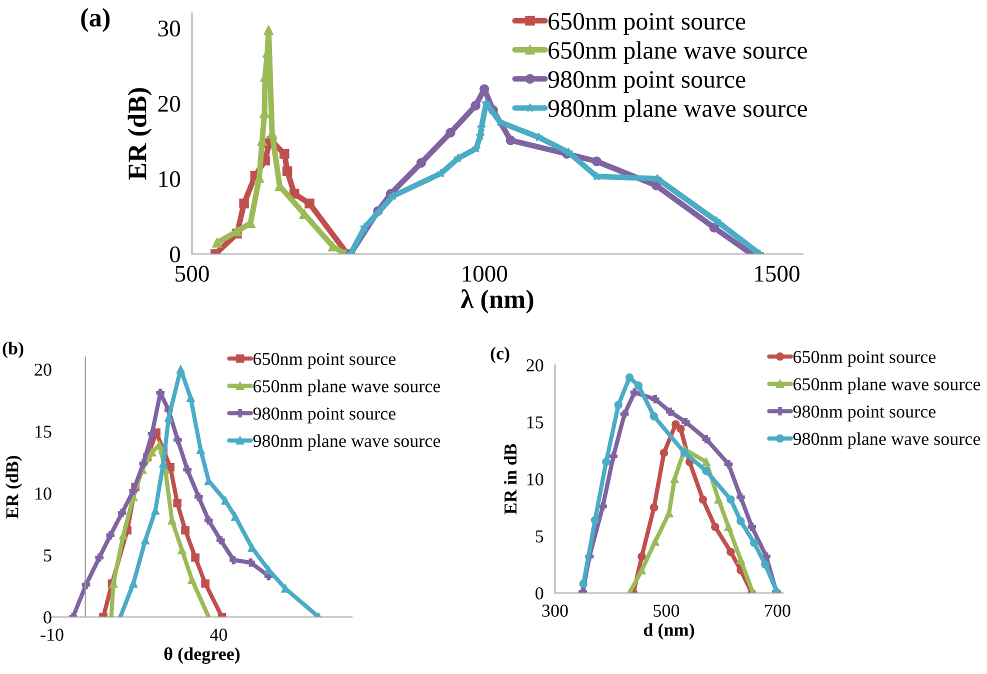  What do you see at coordinates (485, 274) in the screenshot?
I see `x-tick-label: 1000` at bounding box center [485, 274].